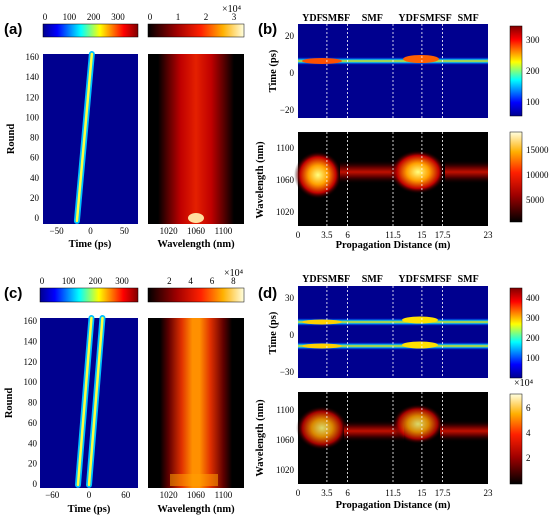  I want to click on x-tick: 50, so click(125, 231).